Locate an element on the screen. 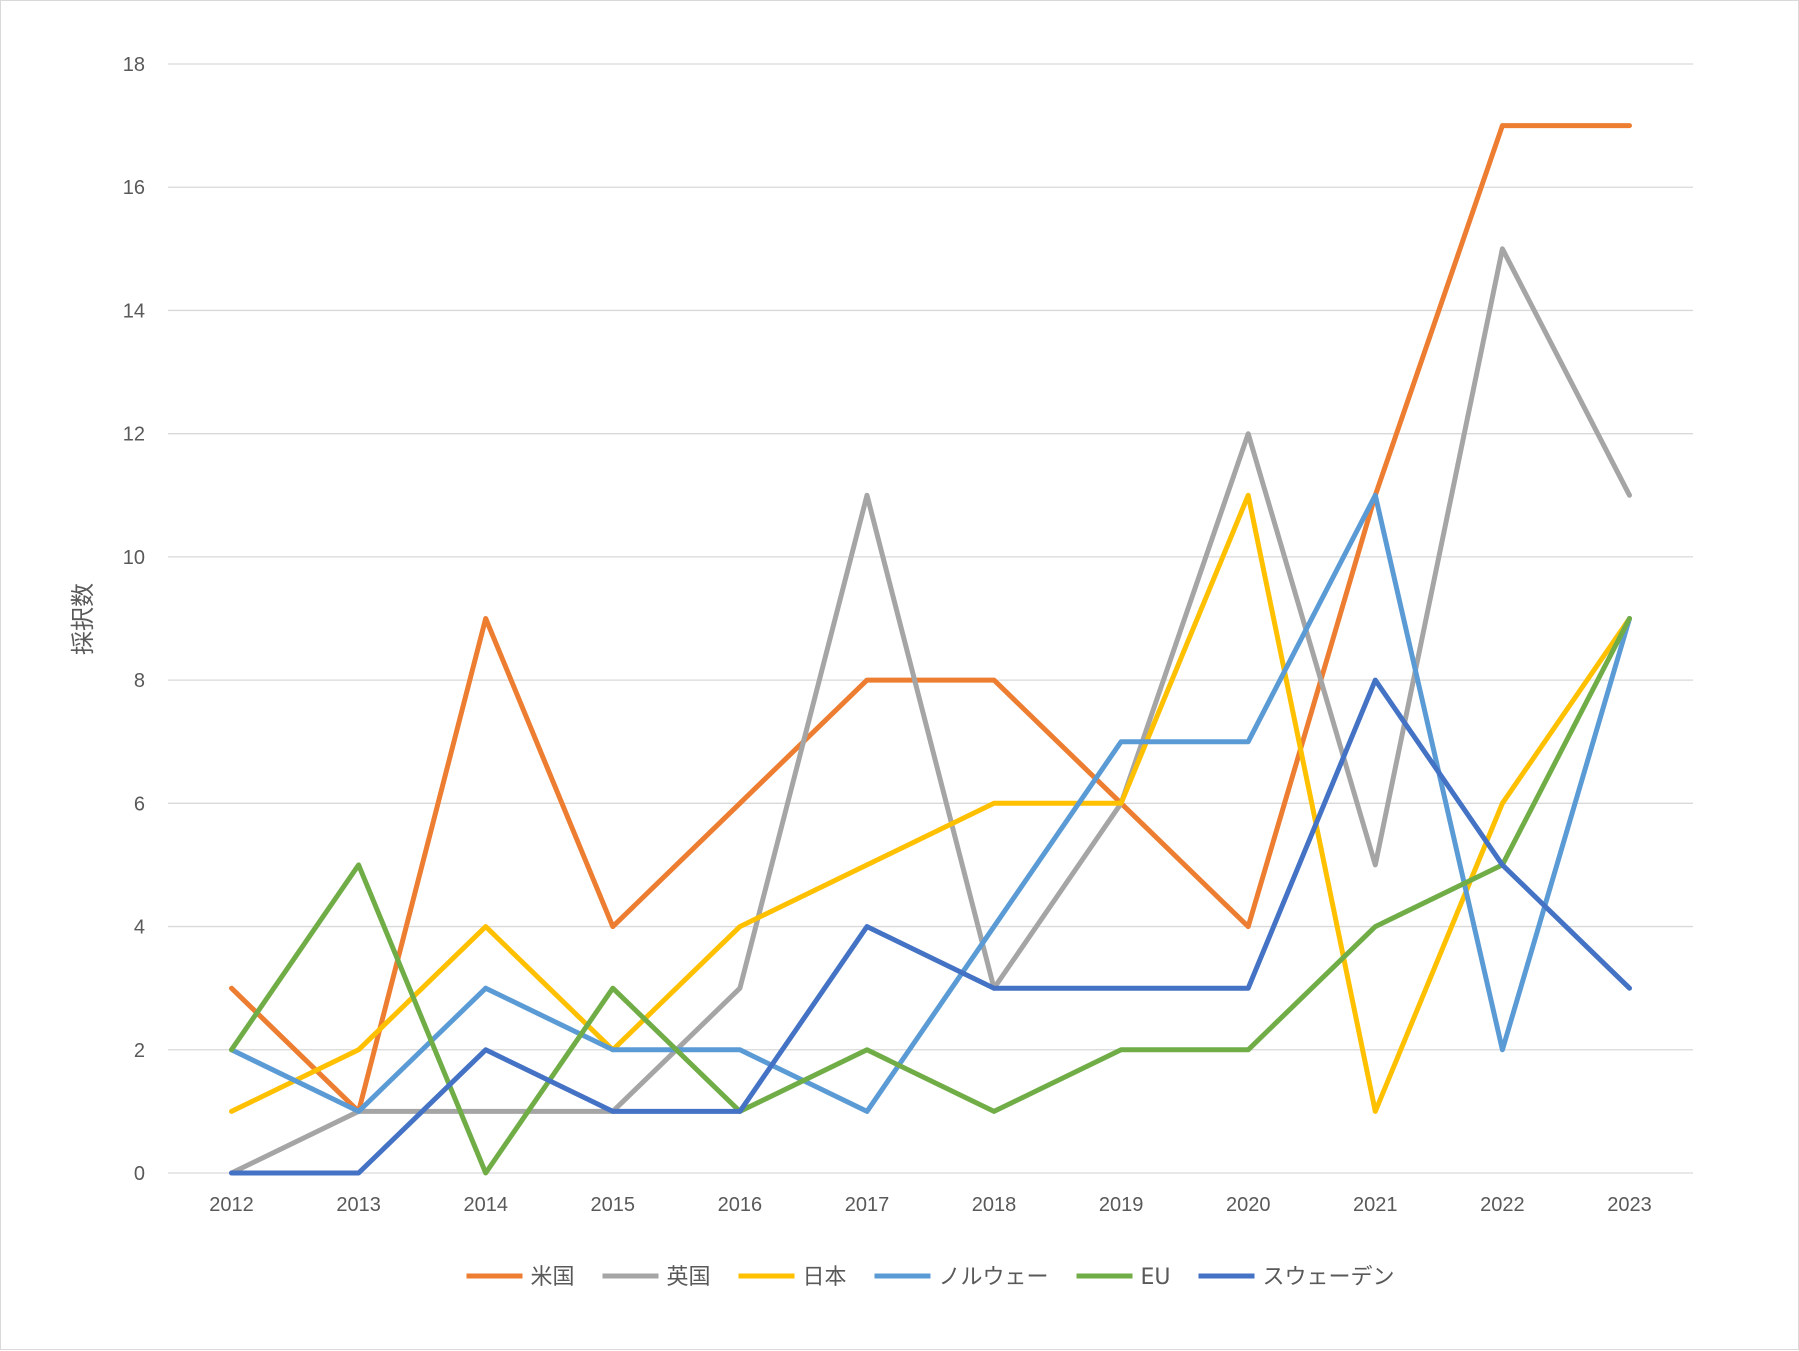 The width and height of the screenshot is (1799, 1351). legend-label: 英国 is located at coordinates (689, 1277).